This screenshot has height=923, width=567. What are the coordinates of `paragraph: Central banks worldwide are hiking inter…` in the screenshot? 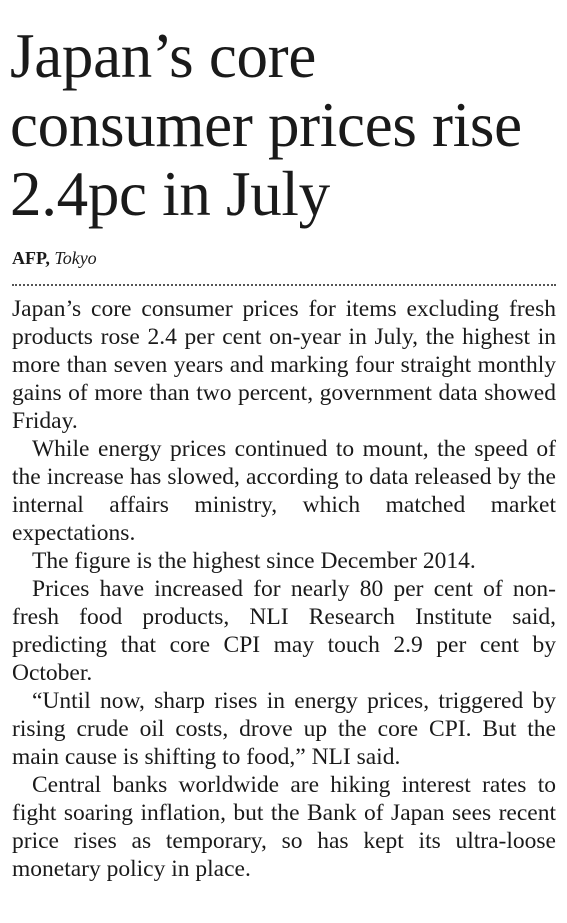 It's located at (284, 827).